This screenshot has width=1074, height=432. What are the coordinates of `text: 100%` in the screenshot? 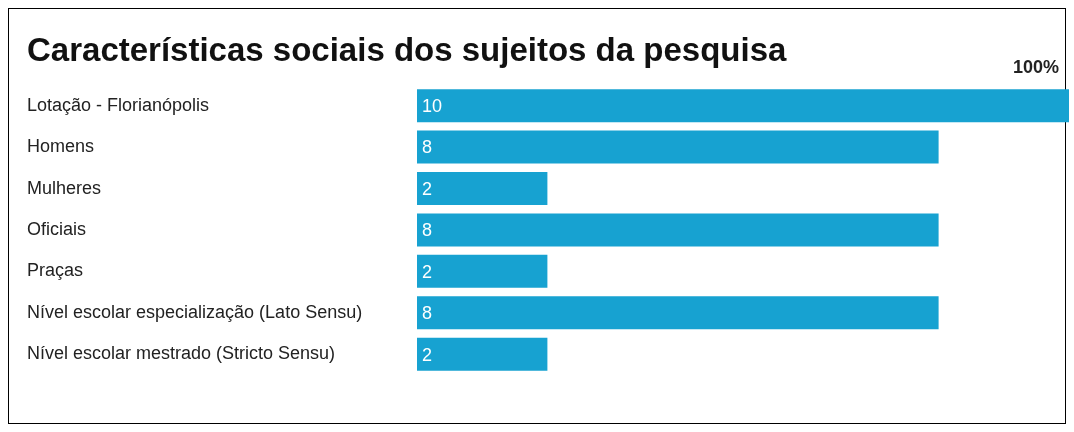 It's located at (1035, 67).